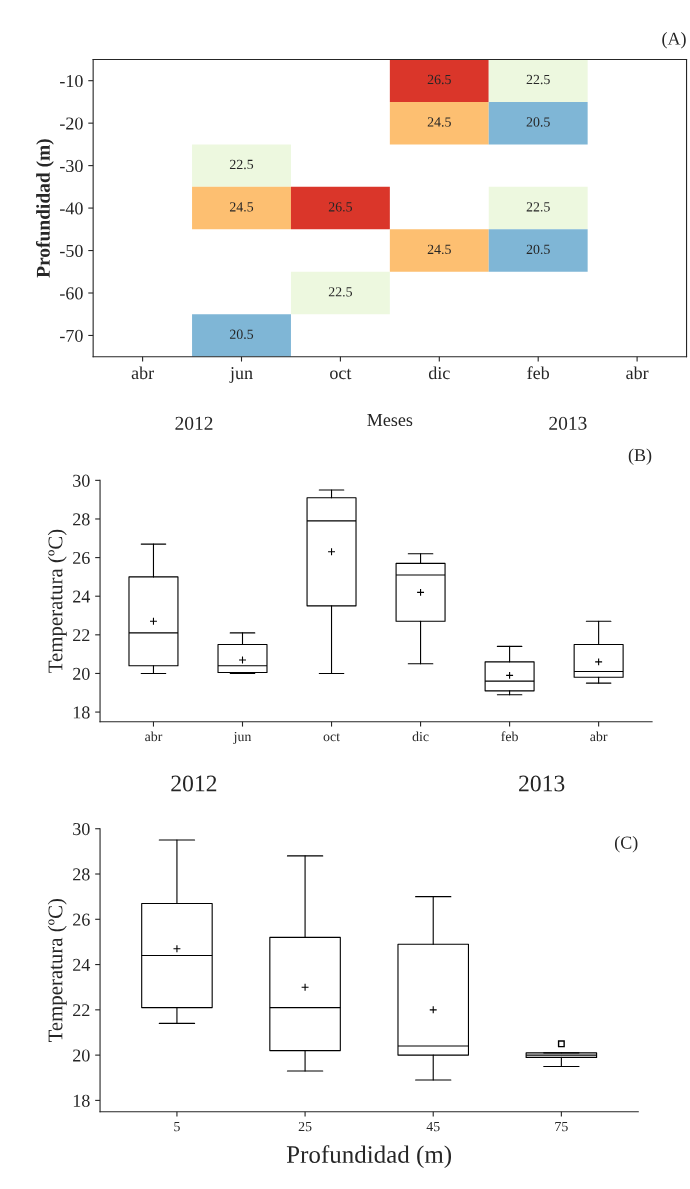 Image resolution: width=690 pixels, height=1189 pixels. Describe the element at coordinates (390, 420) in the screenshot. I see `x-axis-title: Meses` at that location.